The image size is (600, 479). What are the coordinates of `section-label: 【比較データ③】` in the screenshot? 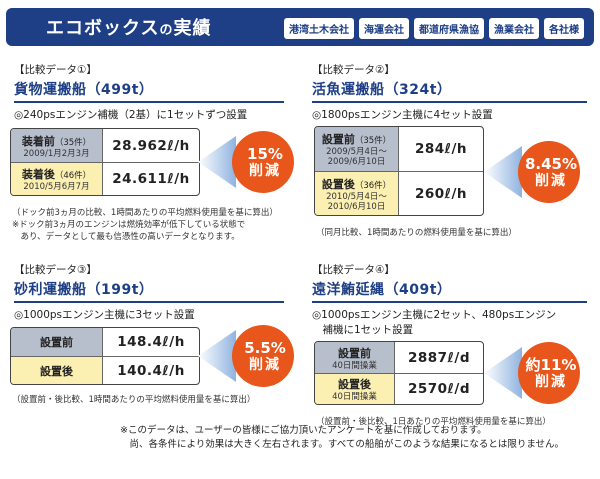 It's located at (55, 270).